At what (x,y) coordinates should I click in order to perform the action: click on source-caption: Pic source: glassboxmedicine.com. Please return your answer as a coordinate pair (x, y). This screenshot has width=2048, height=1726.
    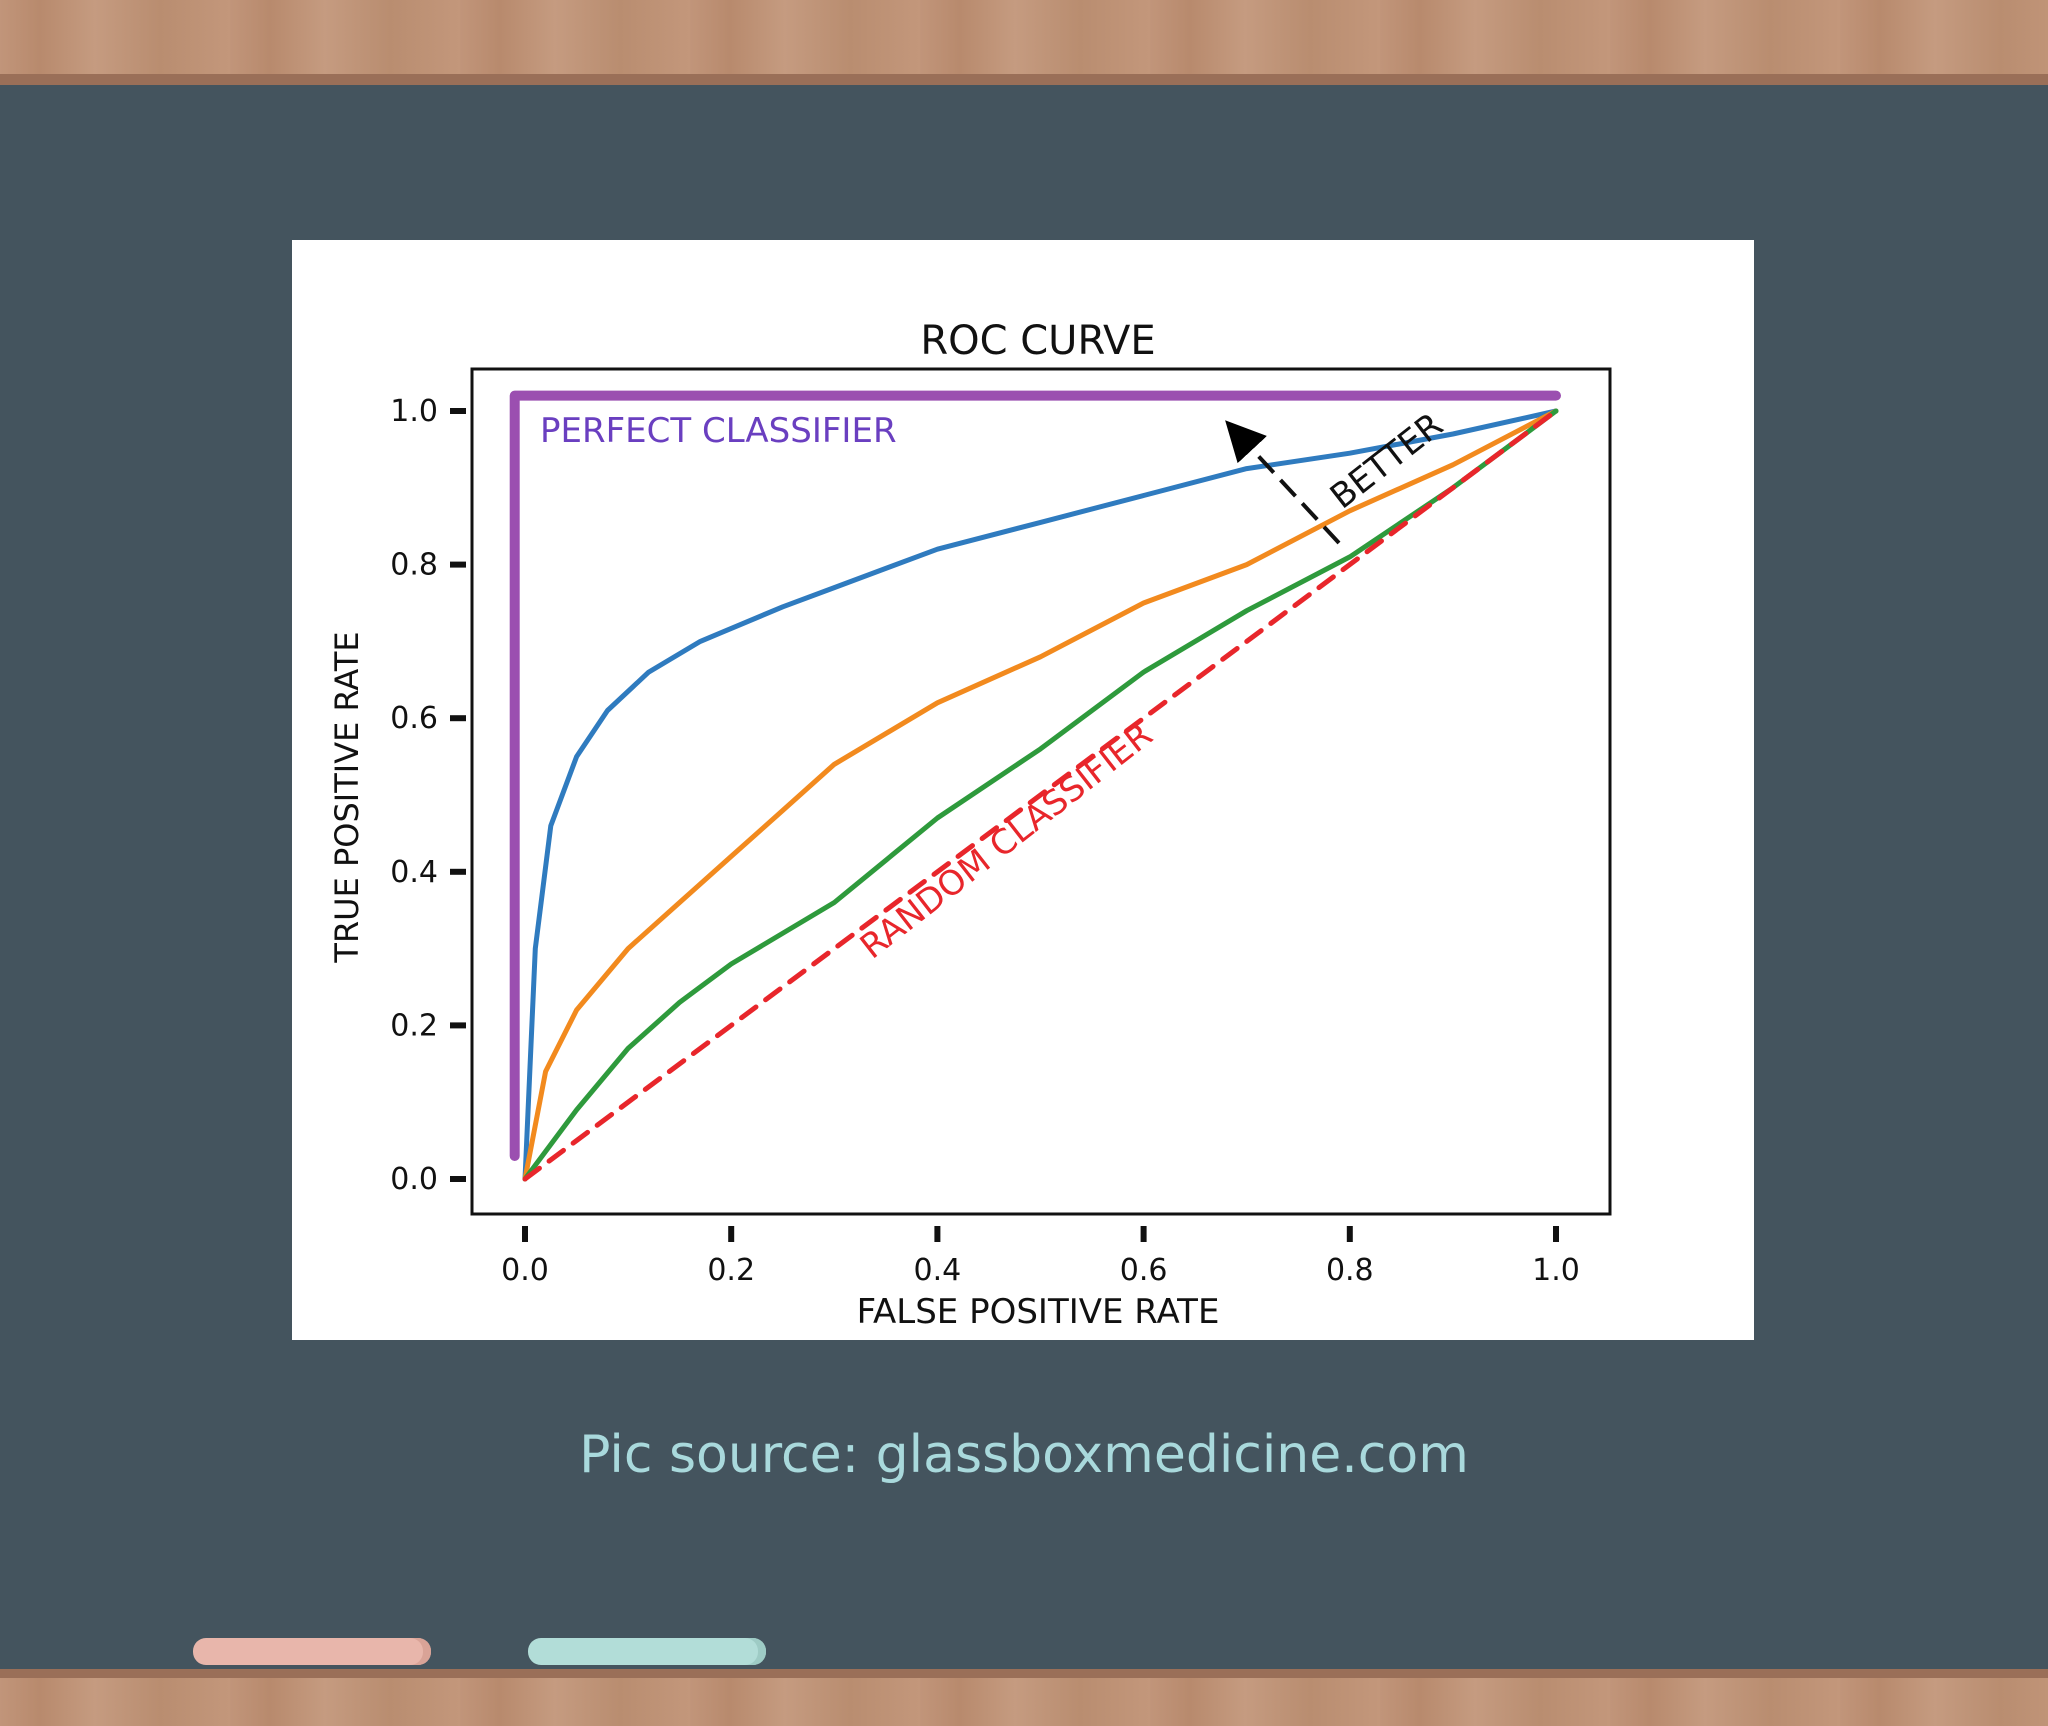
    Looking at the image, I should click on (1024, 1455).